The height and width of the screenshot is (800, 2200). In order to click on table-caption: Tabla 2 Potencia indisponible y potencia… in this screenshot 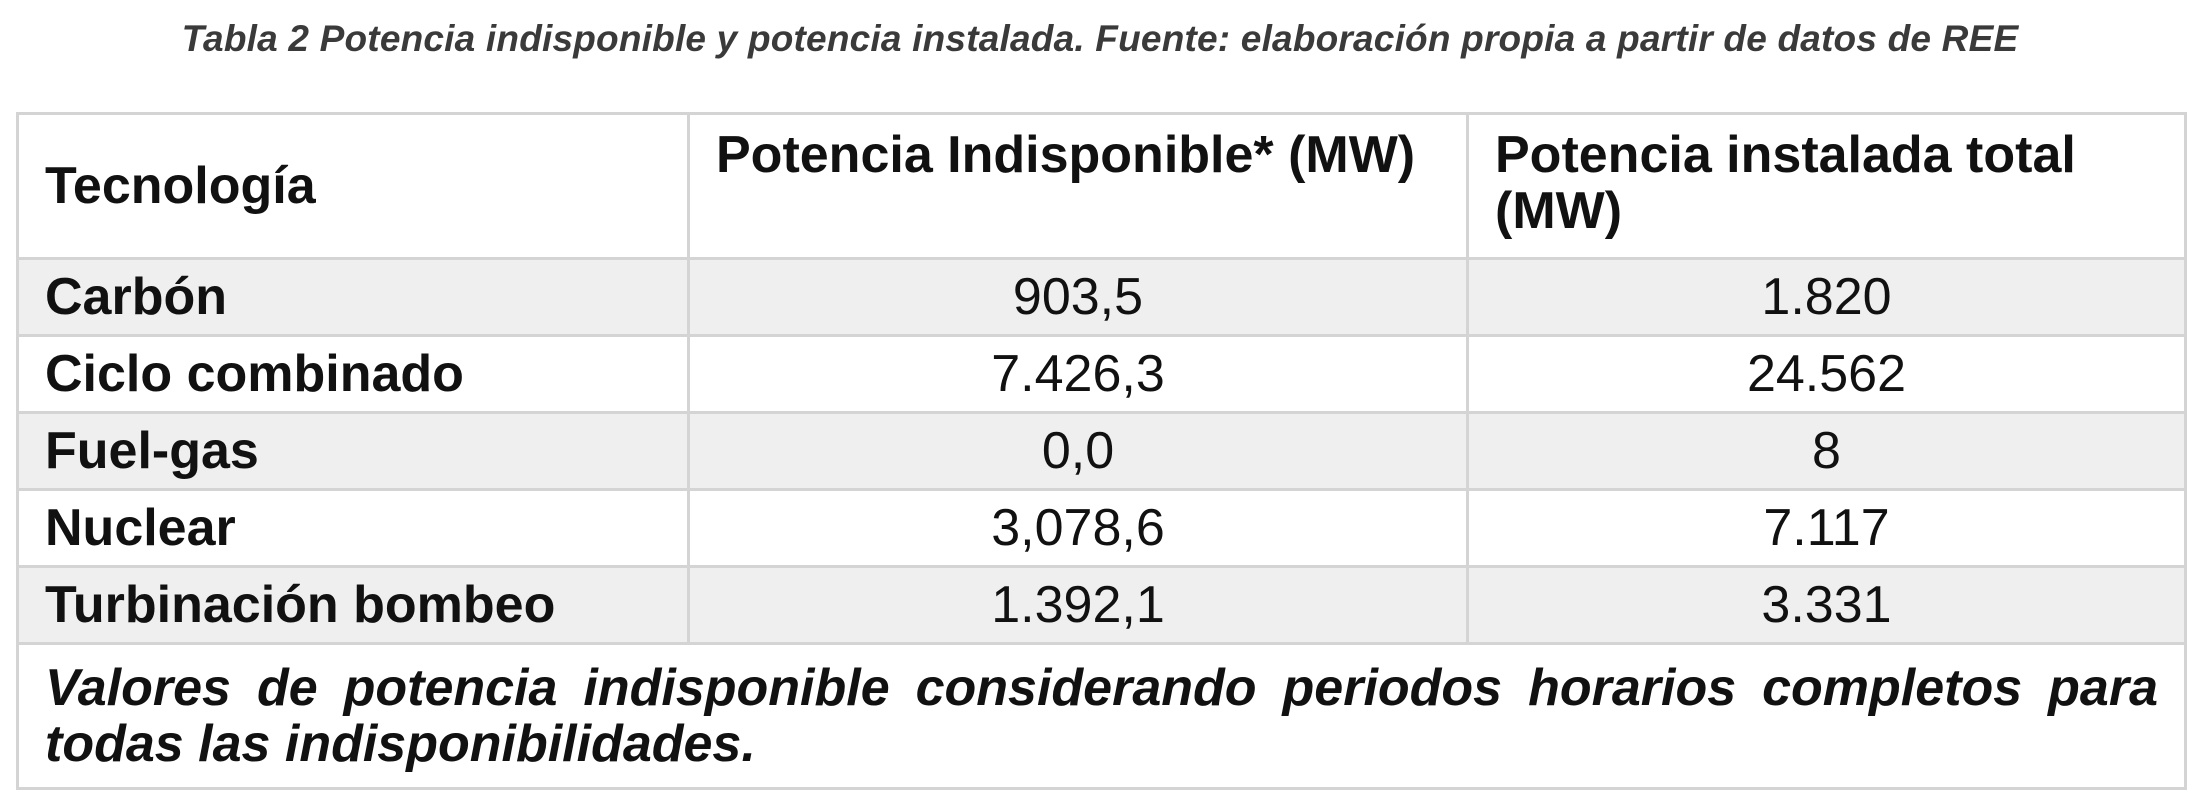, I will do `click(1100, 38)`.